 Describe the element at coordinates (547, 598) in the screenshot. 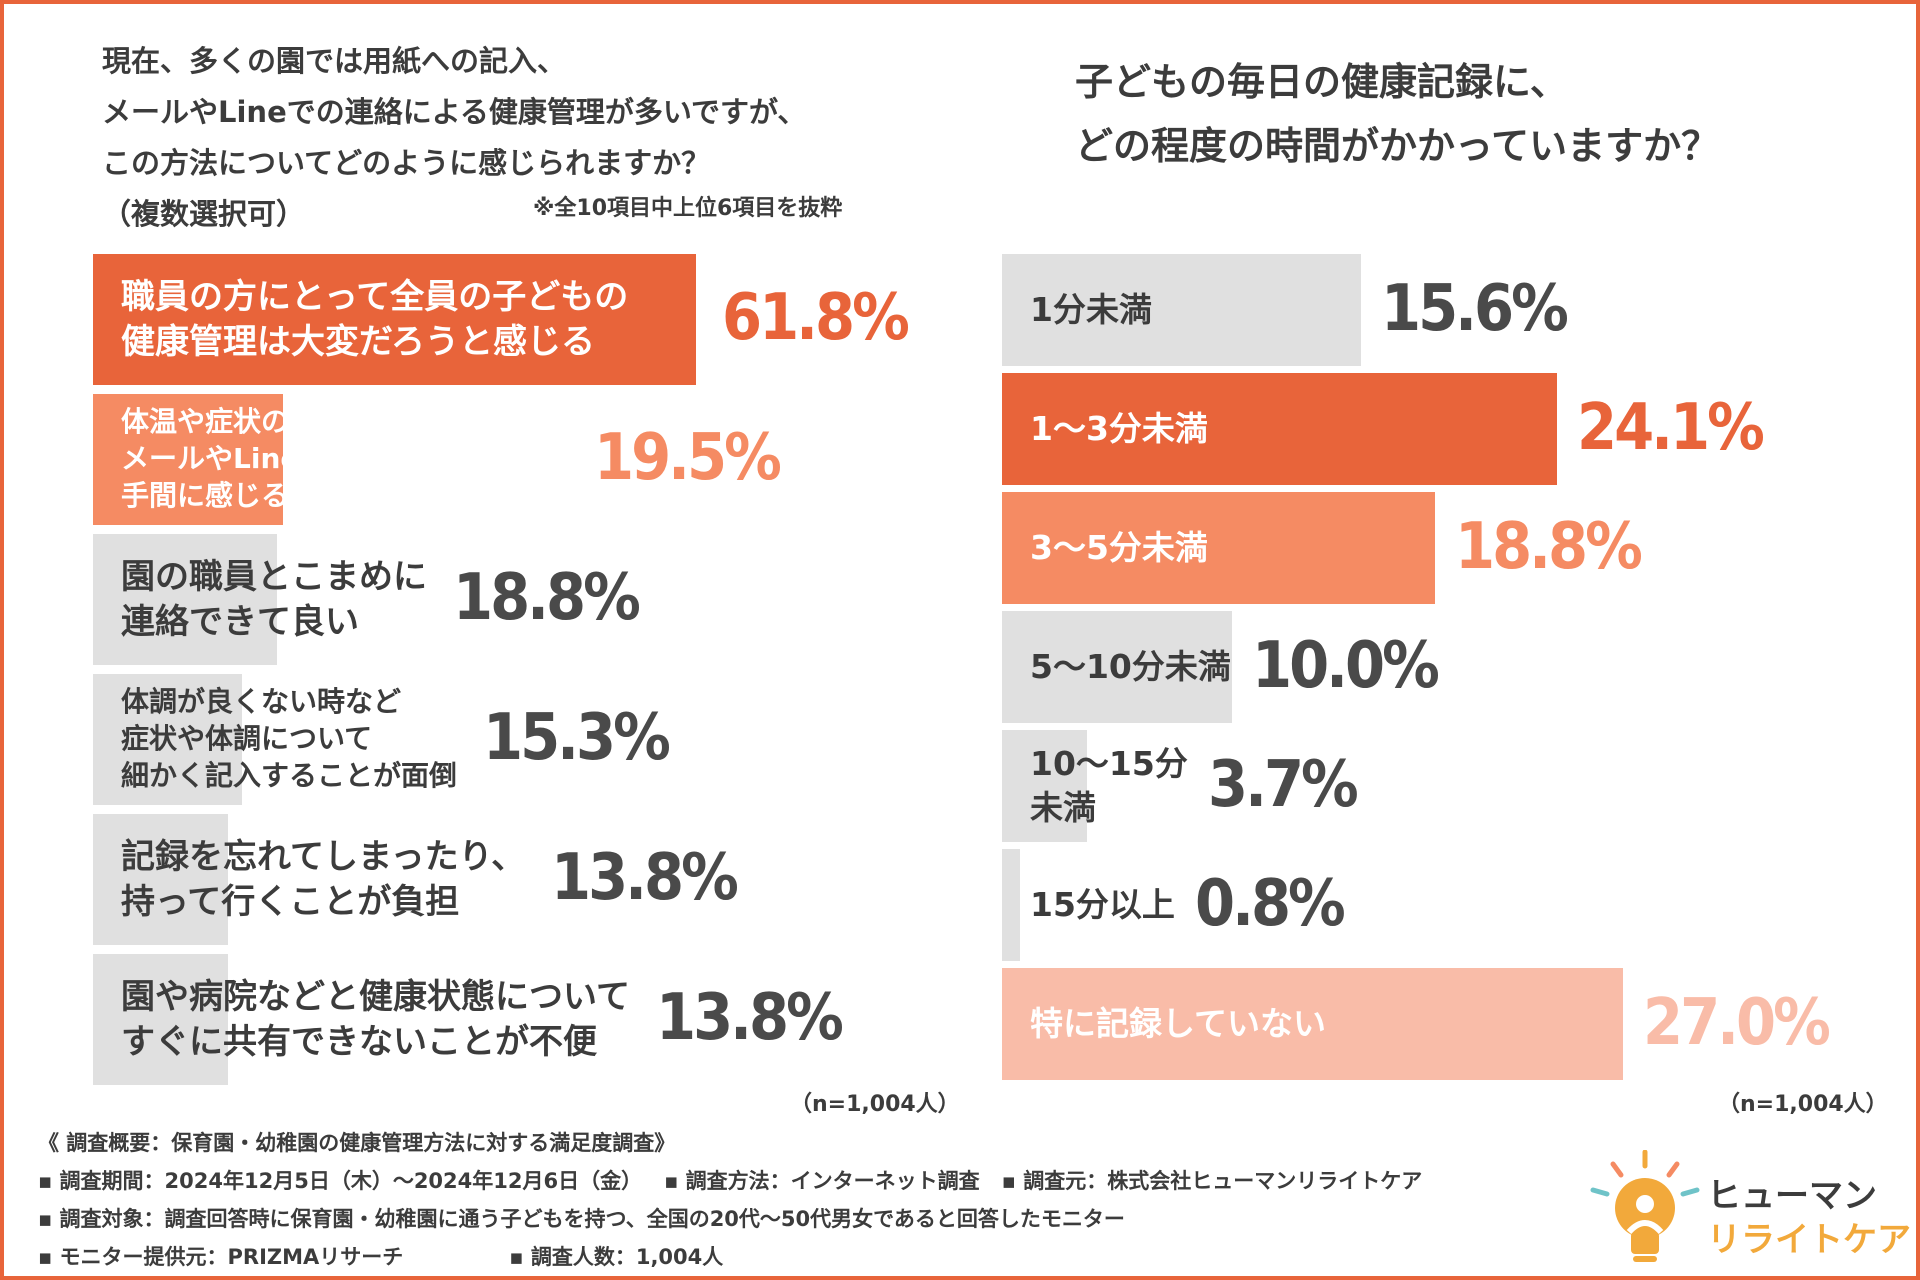

I see `left-value-label-3: 18.8%` at that location.